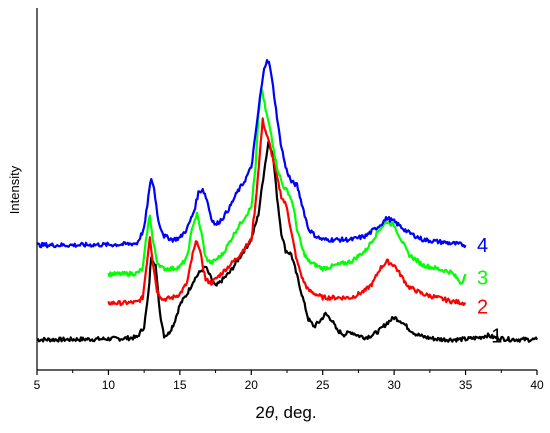 The width and height of the screenshot is (550, 433). I want to click on series-label-2: 2, so click(482, 308).